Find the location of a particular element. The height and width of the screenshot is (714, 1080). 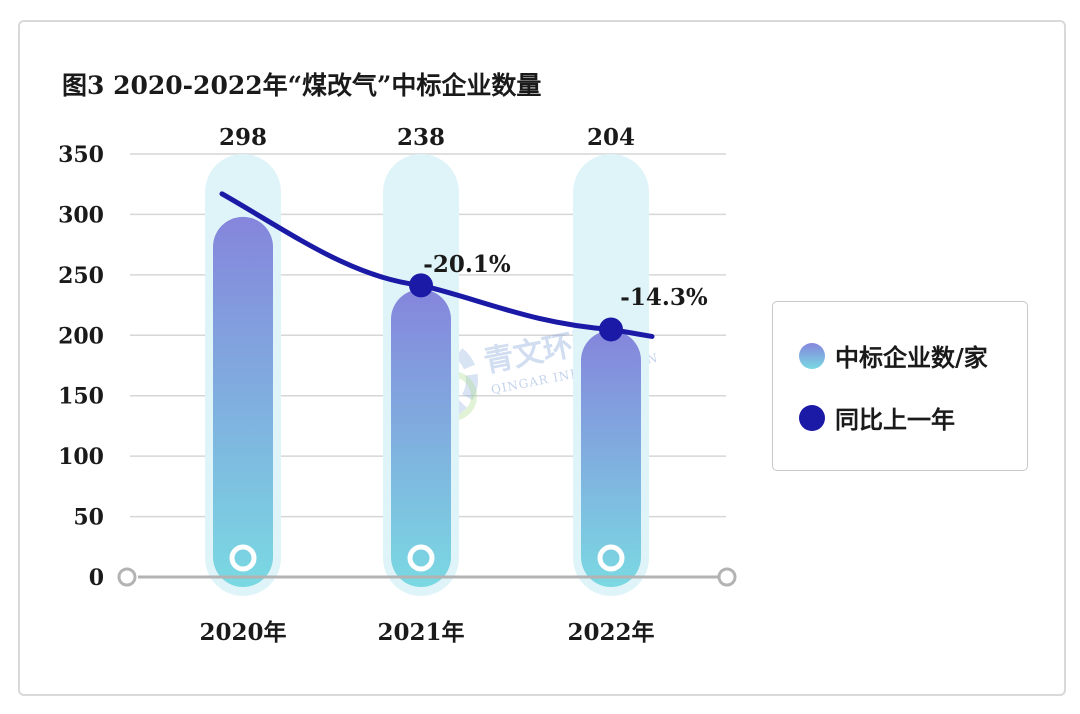

y-tick-label: 300 is located at coordinates (81, 215).